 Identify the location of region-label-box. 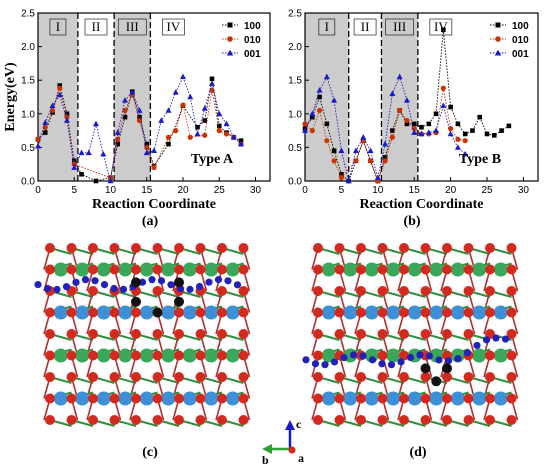
(132, 27).